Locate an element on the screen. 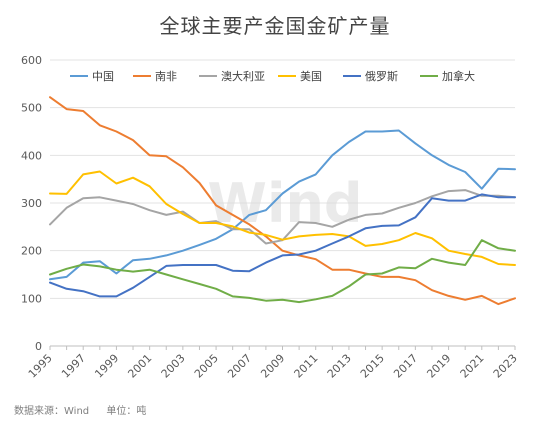 The width and height of the screenshot is (550, 426). legend-item: 南非 is located at coordinates (155, 76).